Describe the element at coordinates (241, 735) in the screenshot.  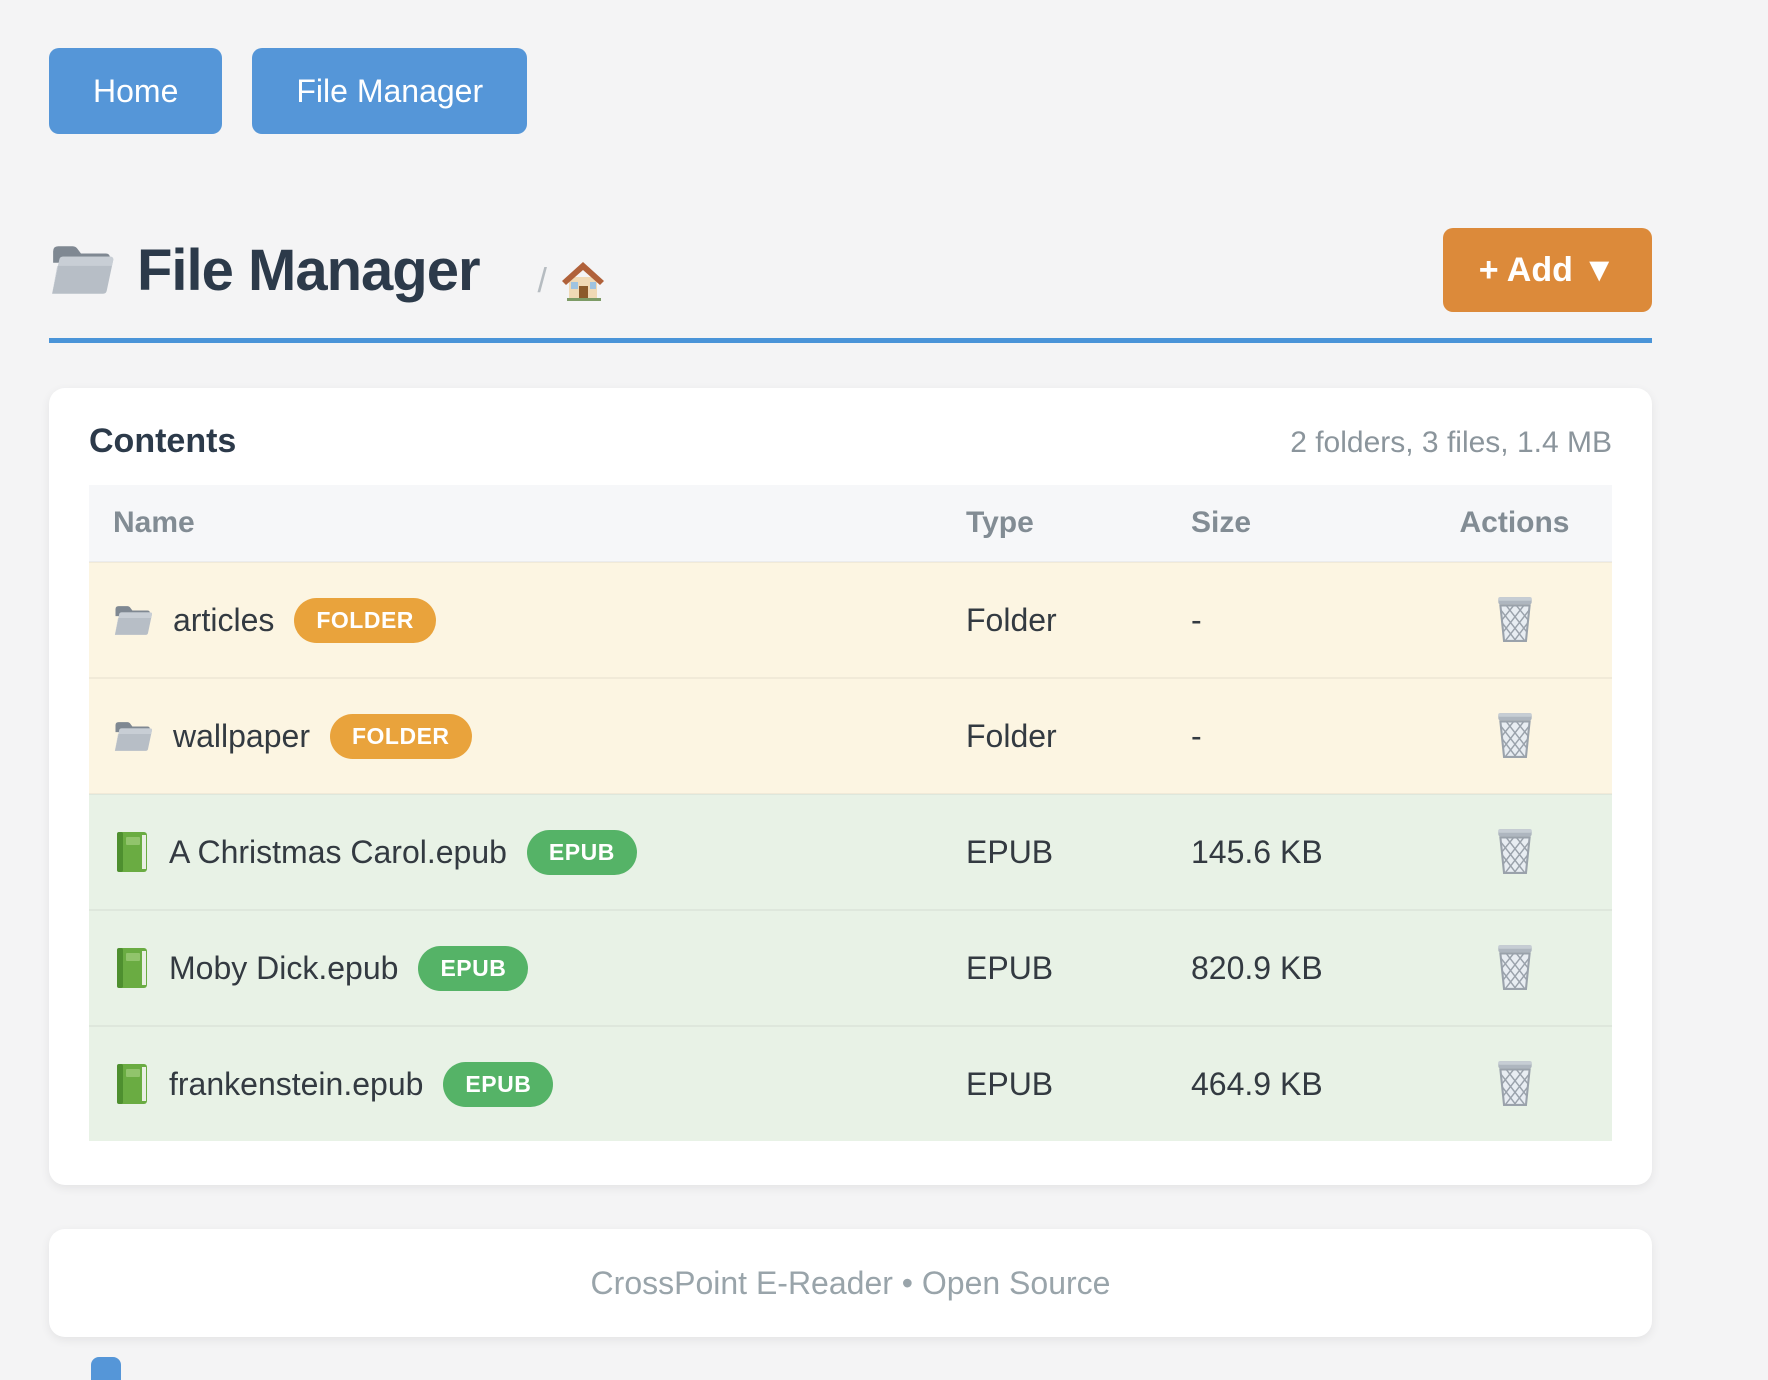
I see `file-name: wallpaper` at that location.